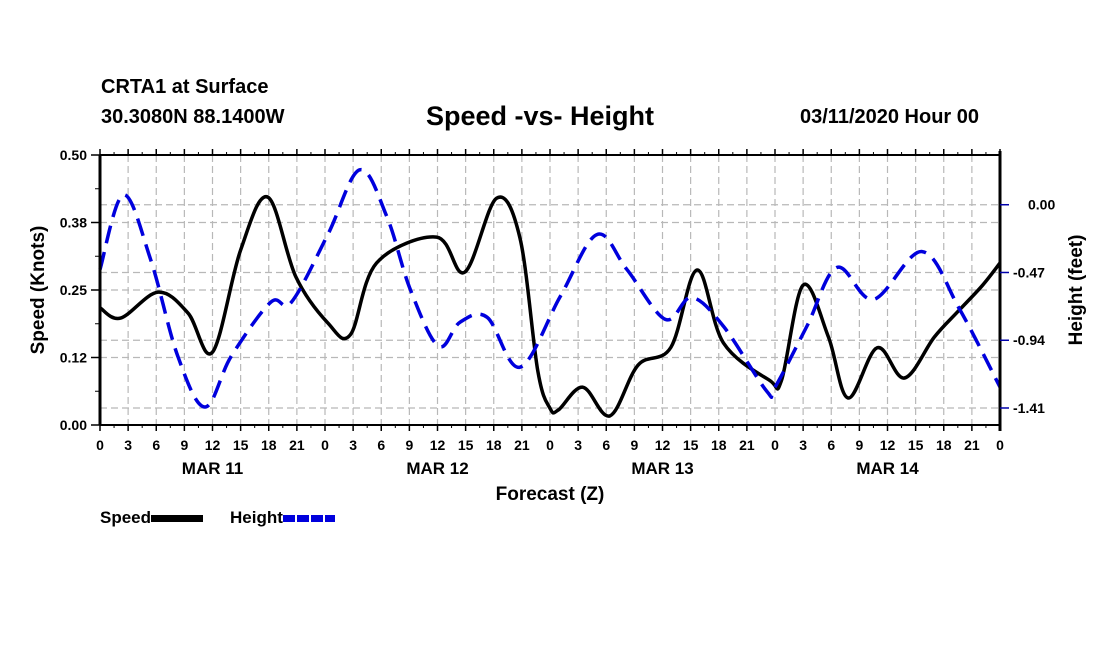 The height and width of the screenshot is (650, 1100). Describe the element at coordinates (308, 518) in the screenshot. I see `legend-swatch-height` at that location.